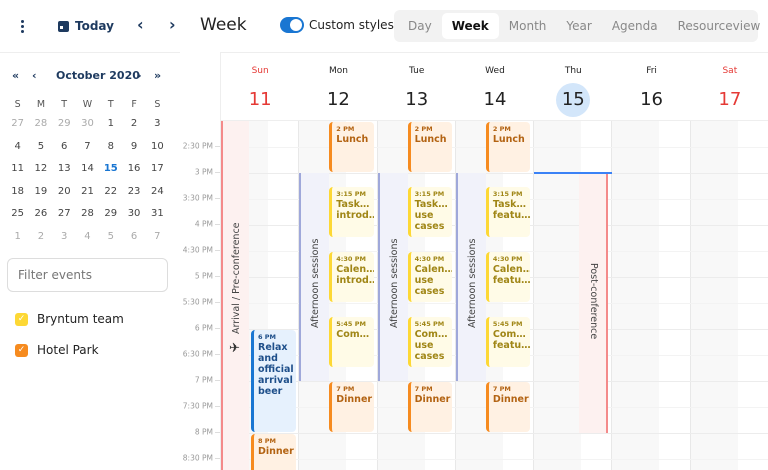 The width and height of the screenshot is (768, 470). I want to click on day-header-sun: Sun 11, so click(260, 87).